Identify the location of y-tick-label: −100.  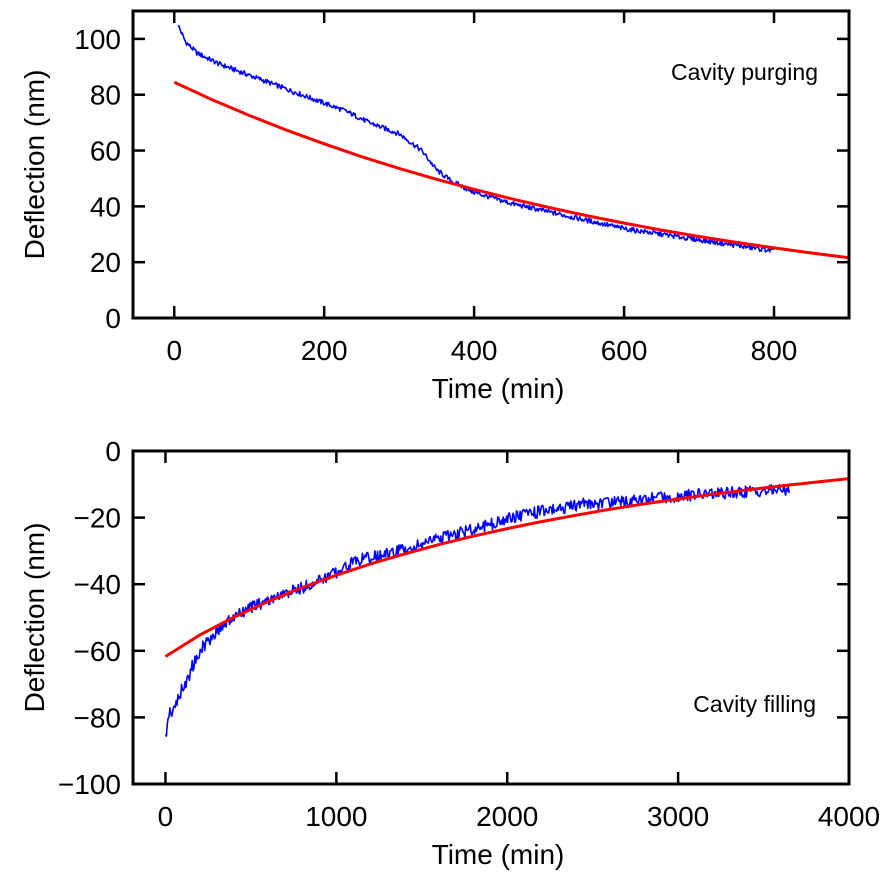
(89, 784).